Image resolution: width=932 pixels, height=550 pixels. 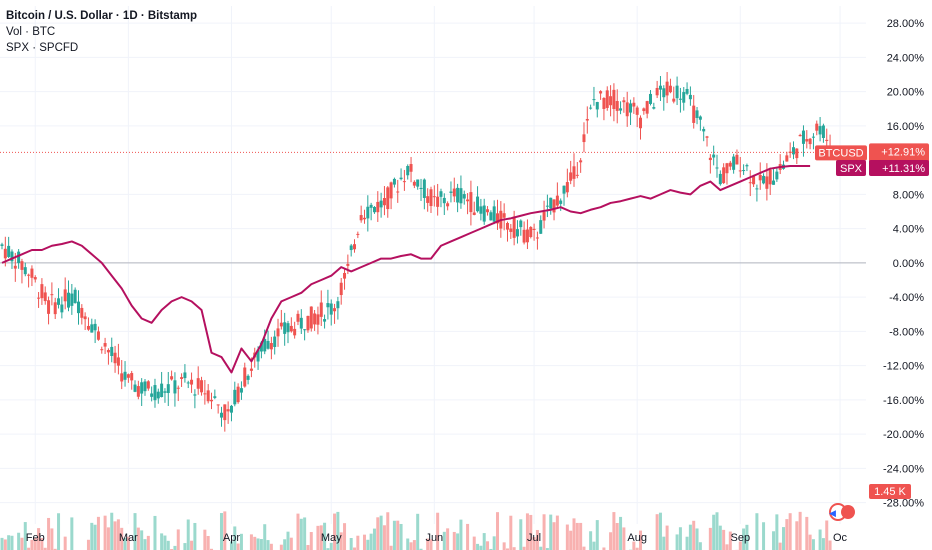 What do you see at coordinates (637, 538) in the screenshot?
I see `x-tick-label: Aug` at bounding box center [637, 538].